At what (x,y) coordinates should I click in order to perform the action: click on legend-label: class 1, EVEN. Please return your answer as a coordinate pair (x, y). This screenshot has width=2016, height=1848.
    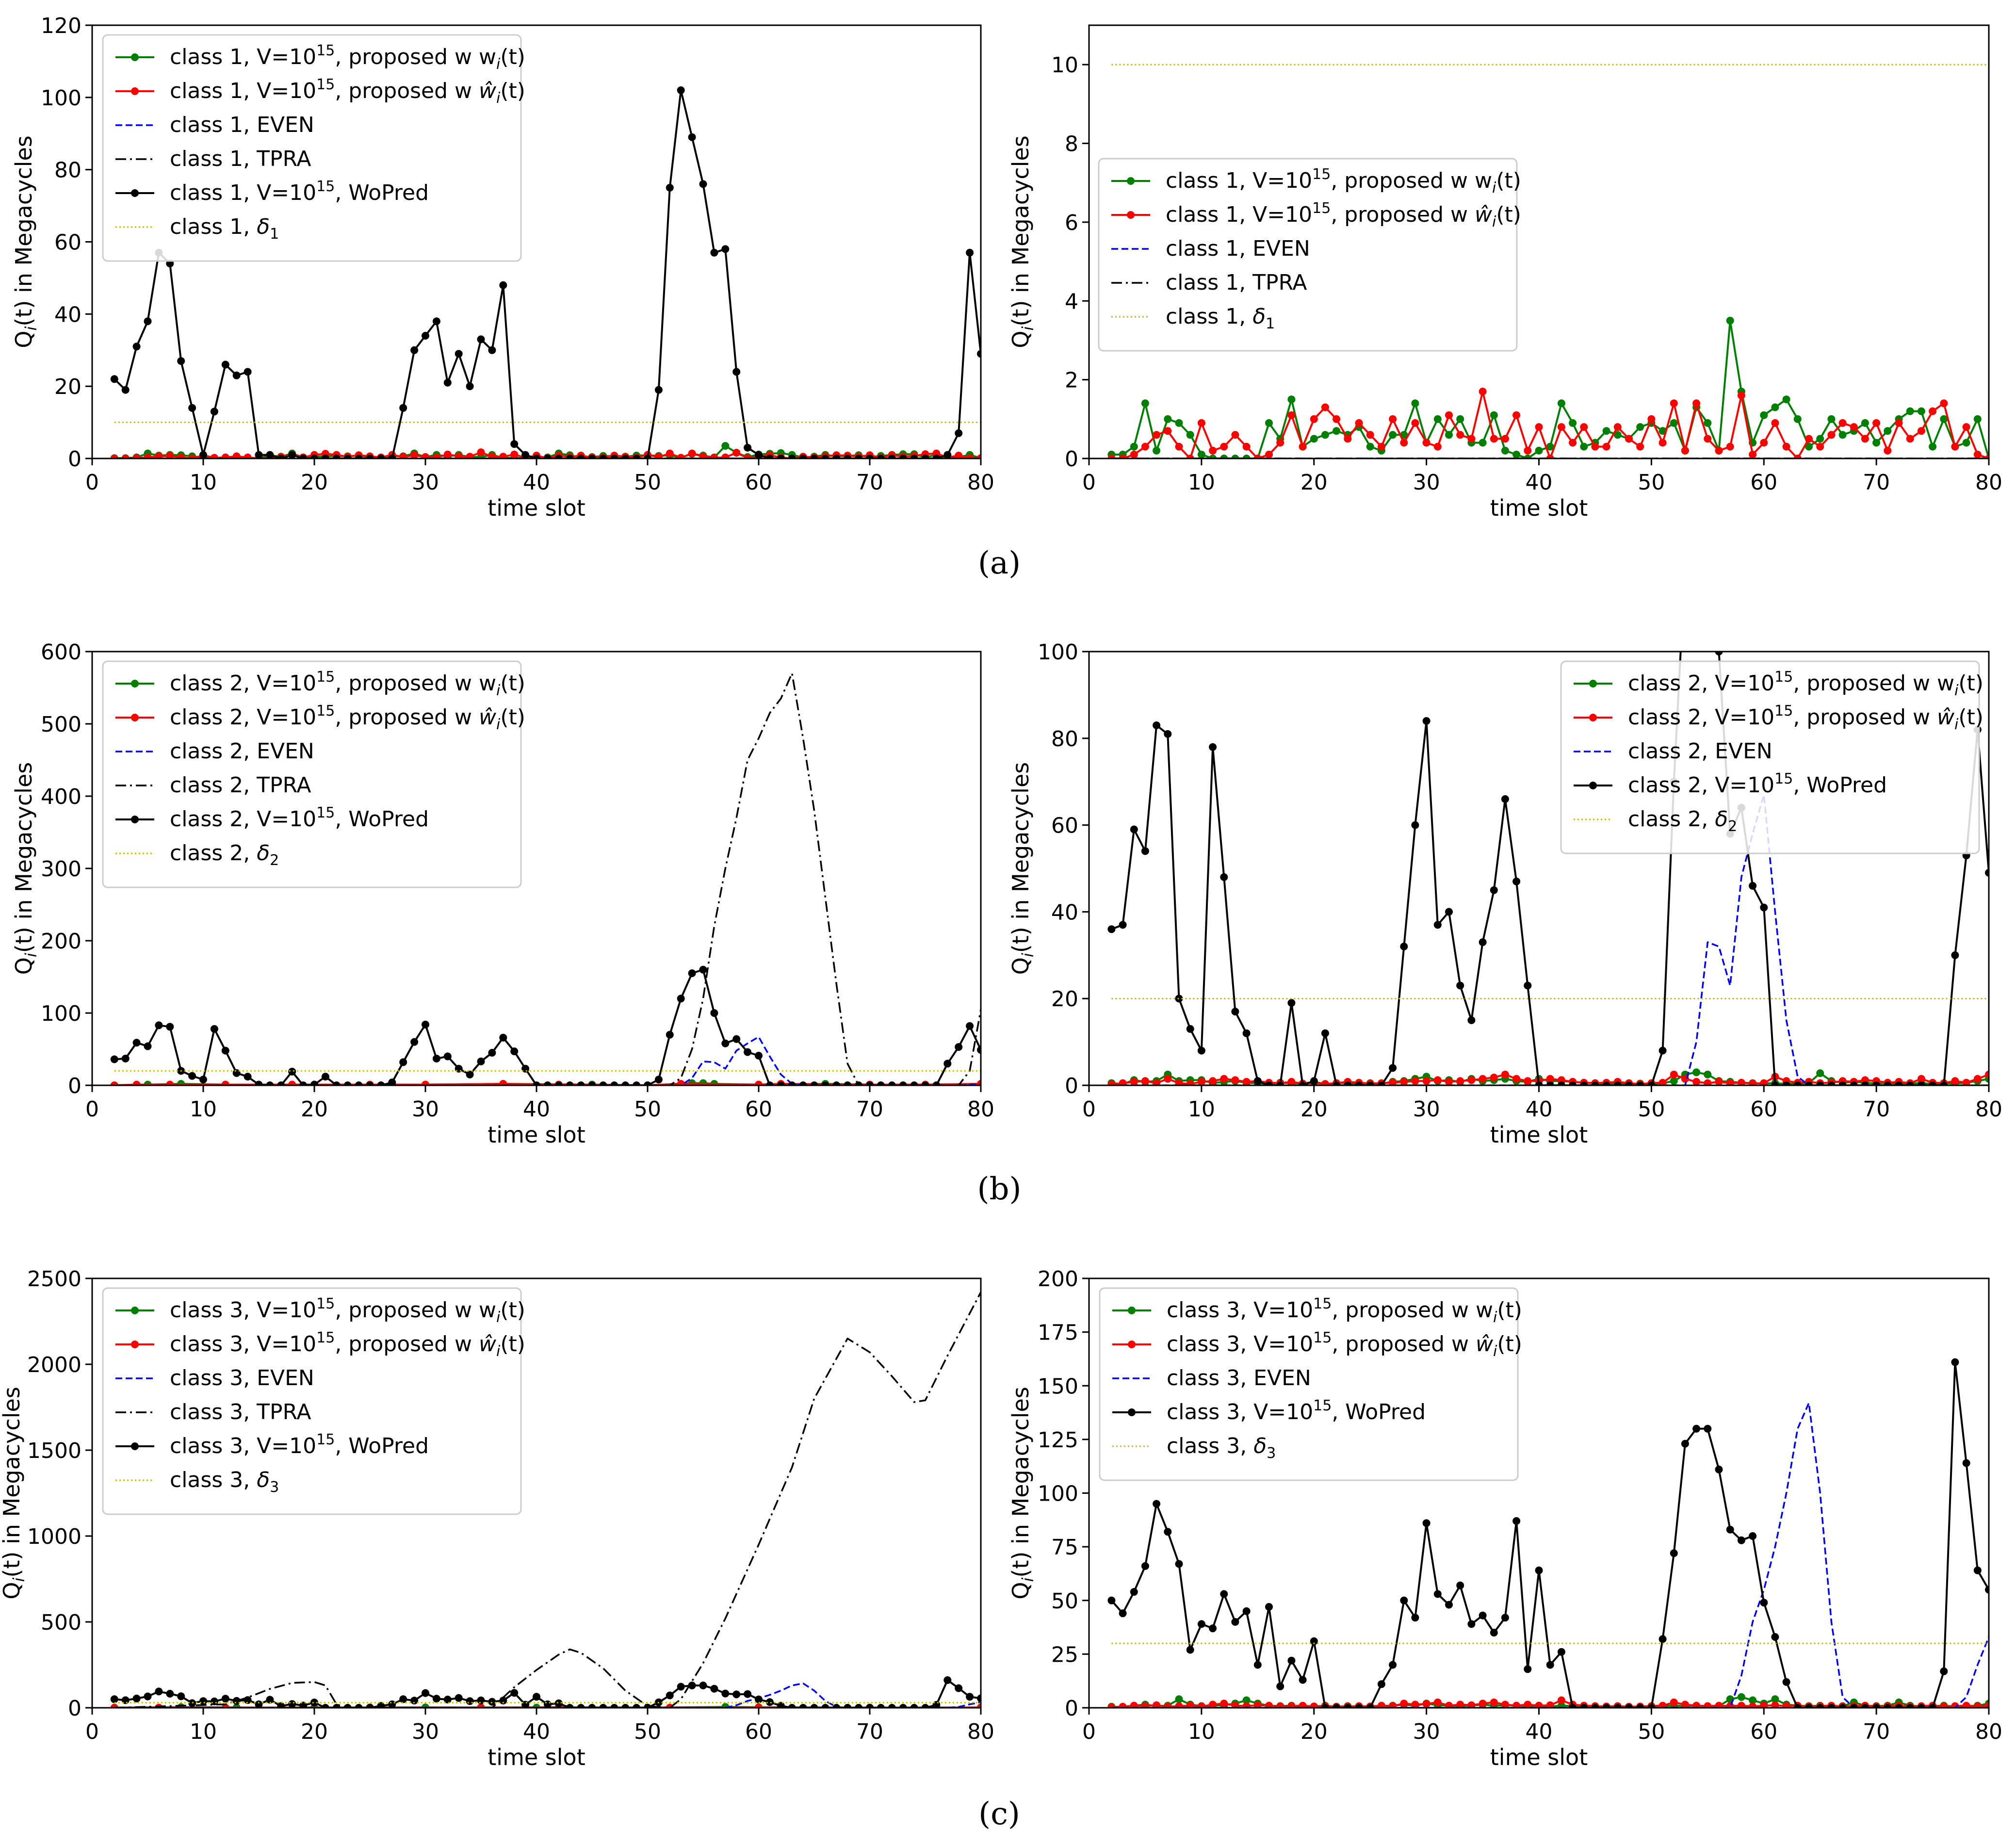
    Looking at the image, I should click on (1238, 248).